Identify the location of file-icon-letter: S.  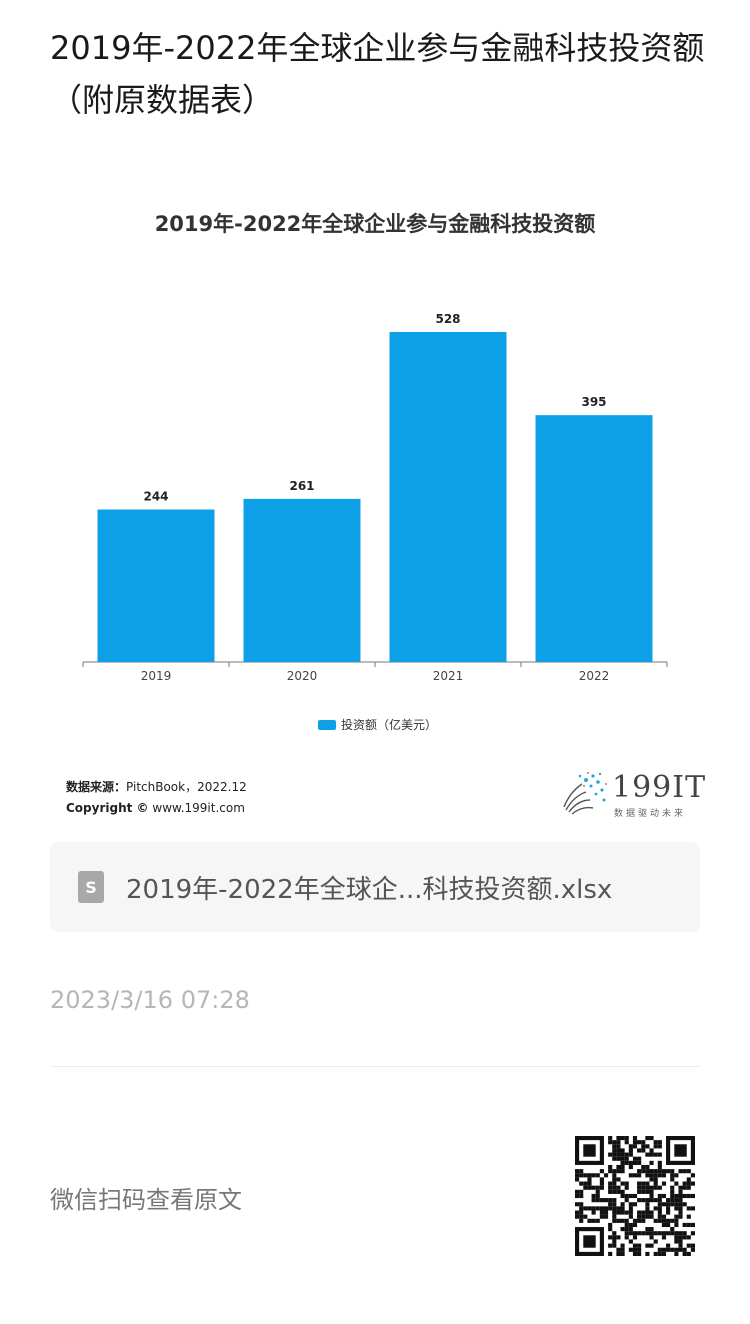
(91, 887).